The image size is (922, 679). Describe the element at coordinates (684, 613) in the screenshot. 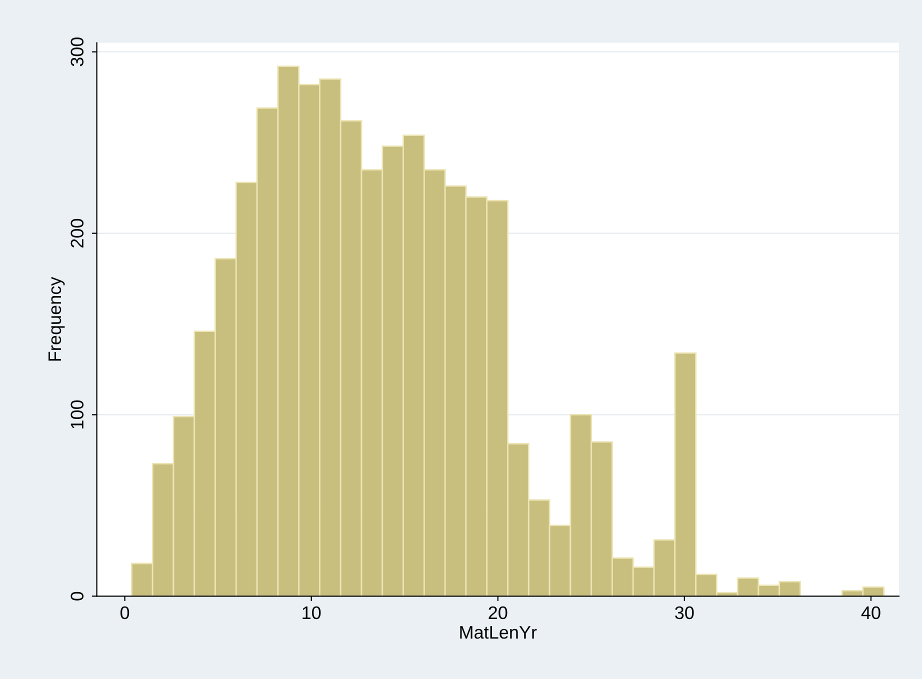

I see `x-tick-label: 30` at that location.